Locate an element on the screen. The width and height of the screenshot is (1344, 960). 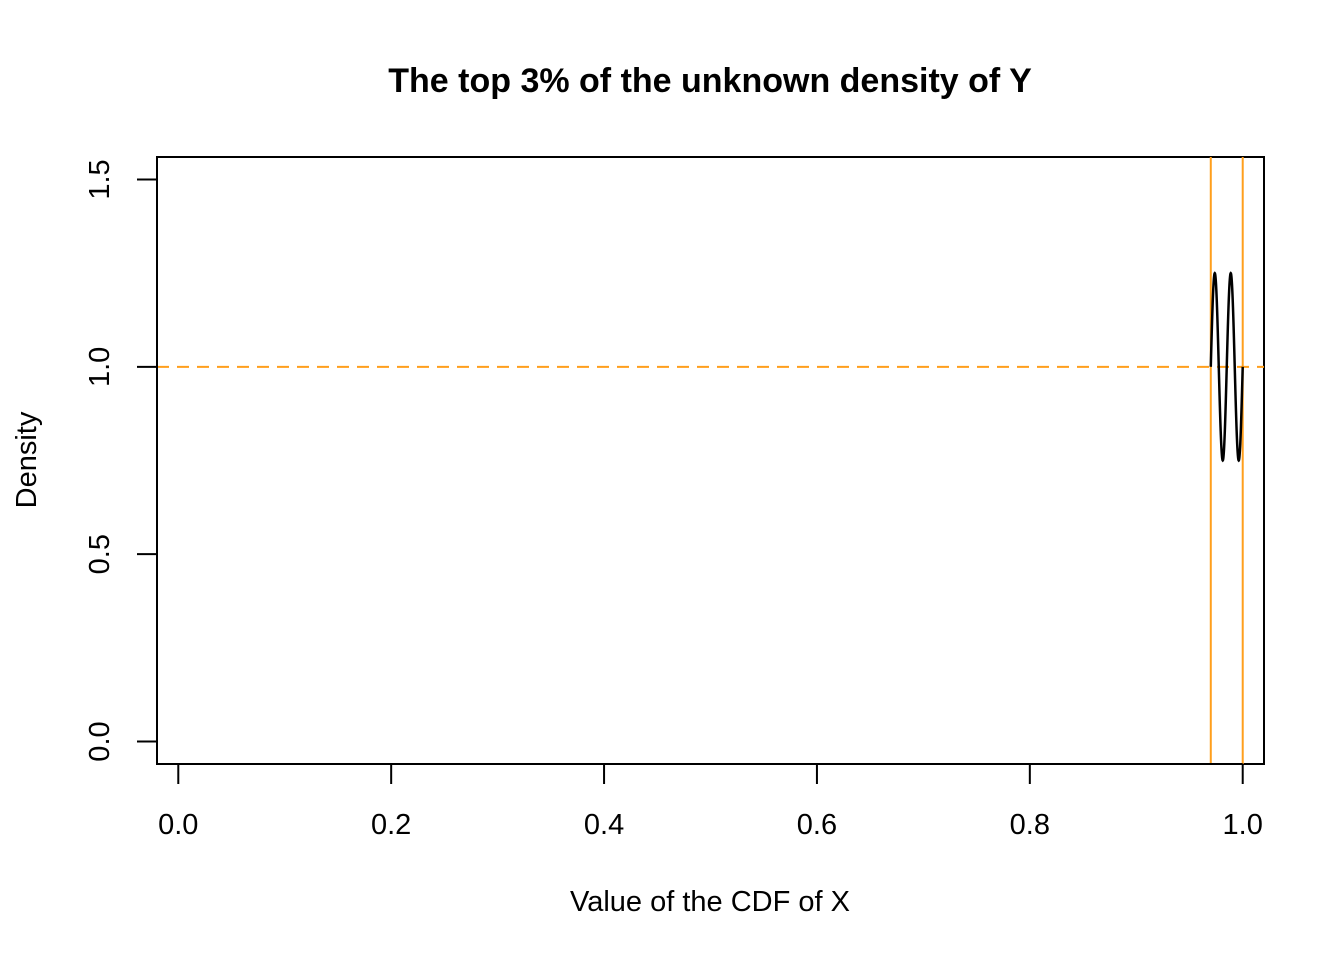
x-axis: 0.0 0.2 0.4 0.6 0.8 1.0 is located at coordinates (710, 802).